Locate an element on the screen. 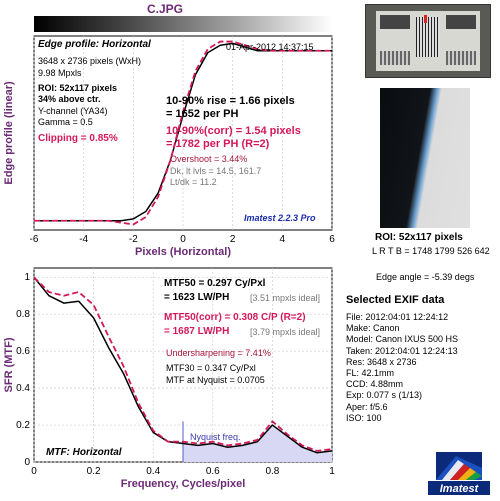  light-dark-ratio: Lt/dk = 11.2 is located at coordinates (193, 182).